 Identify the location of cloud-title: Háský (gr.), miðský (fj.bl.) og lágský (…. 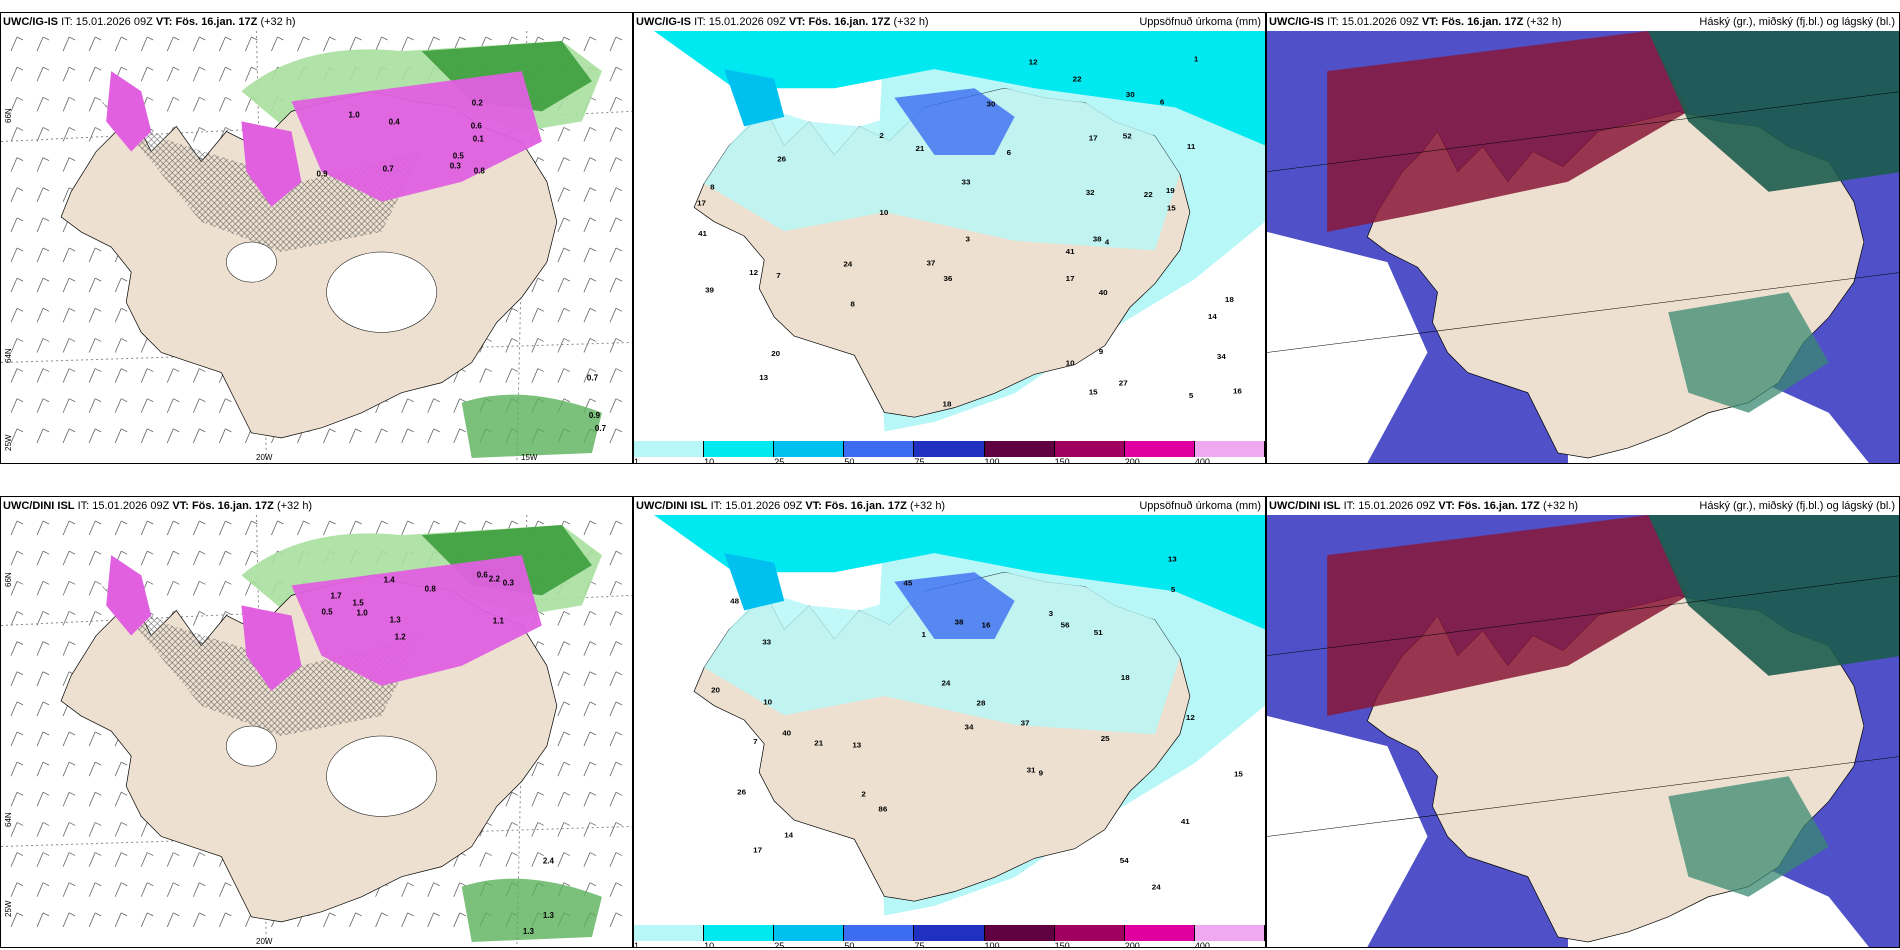
(1797, 22).